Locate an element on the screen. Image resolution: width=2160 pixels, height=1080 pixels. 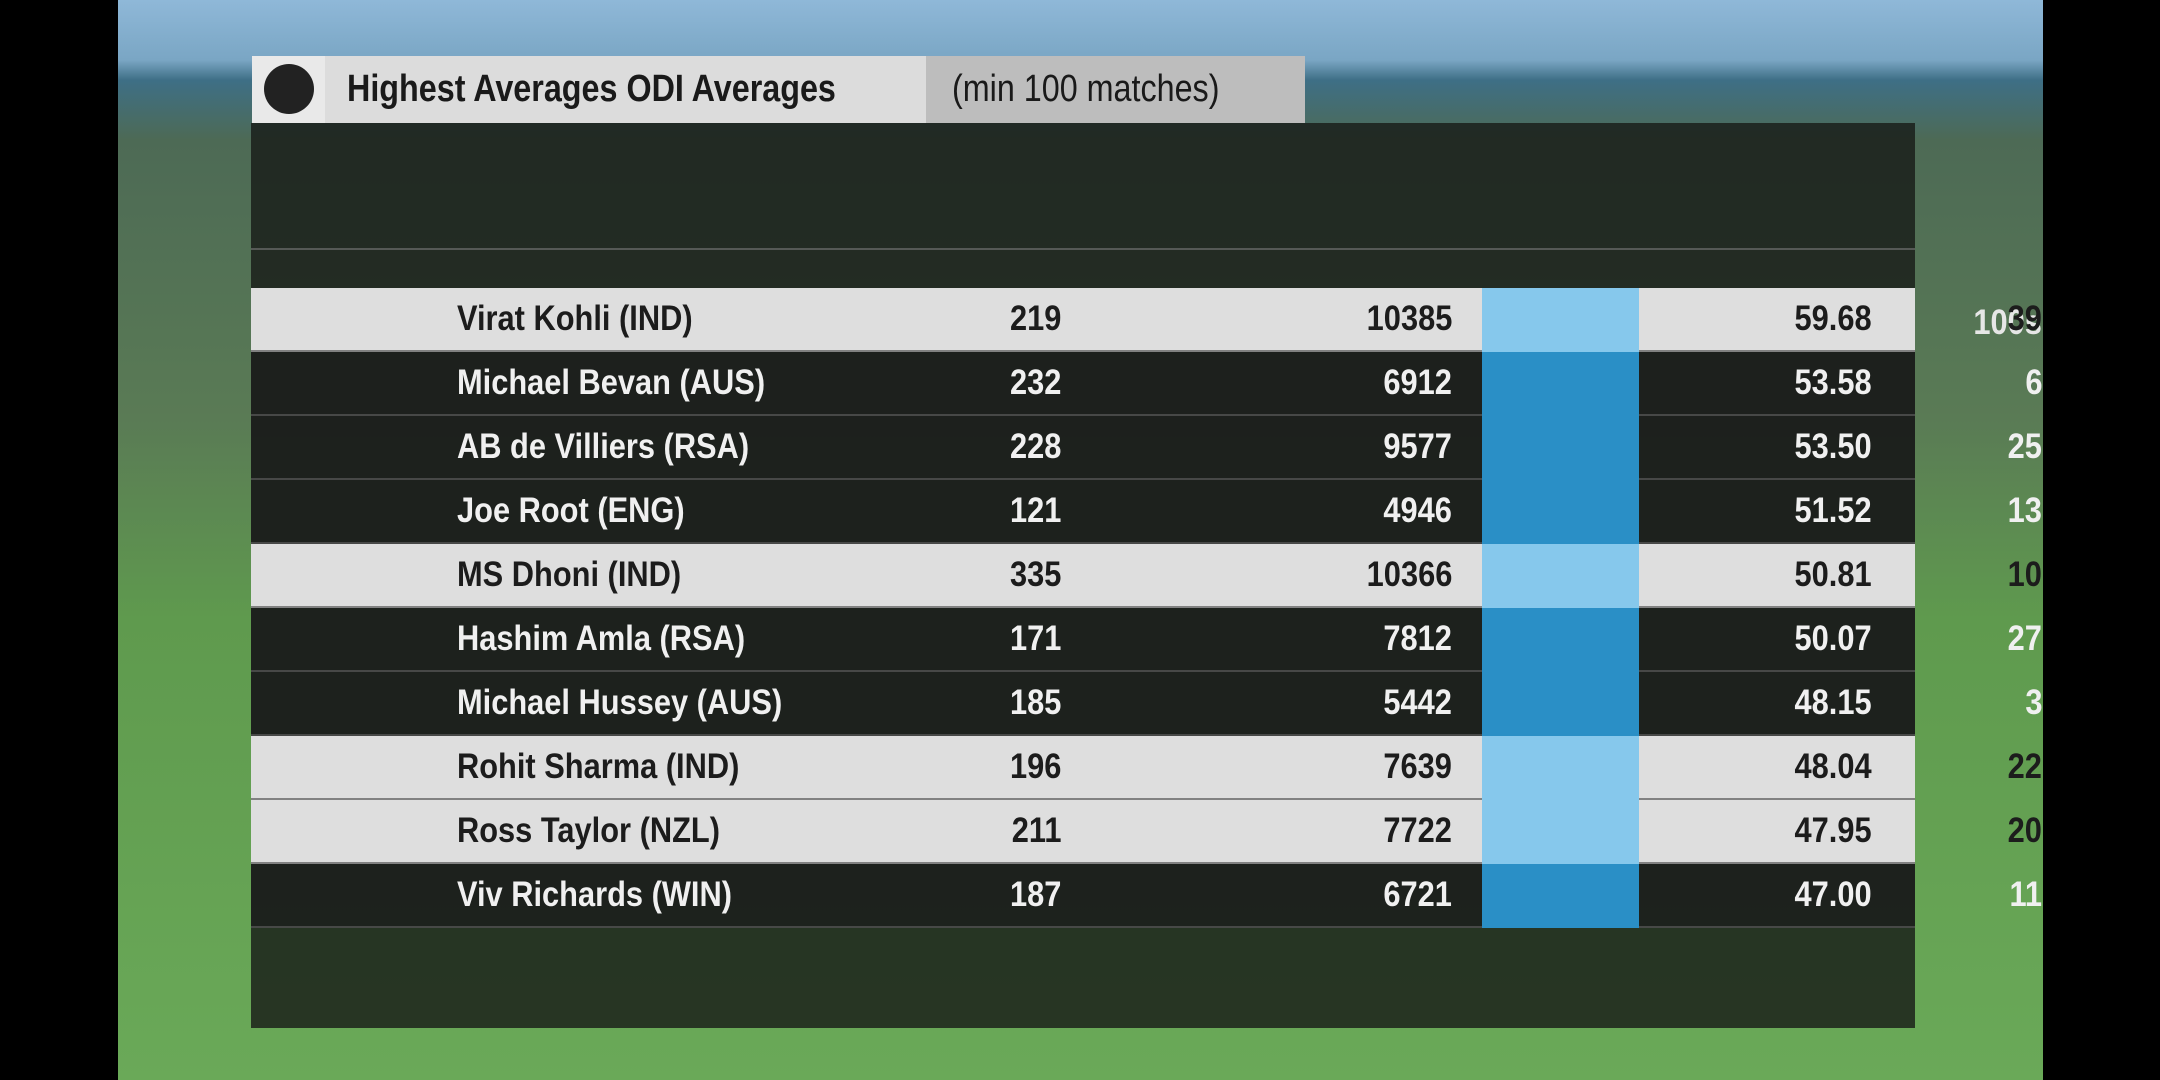
runs: 7639 is located at coordinates (1417, 766).